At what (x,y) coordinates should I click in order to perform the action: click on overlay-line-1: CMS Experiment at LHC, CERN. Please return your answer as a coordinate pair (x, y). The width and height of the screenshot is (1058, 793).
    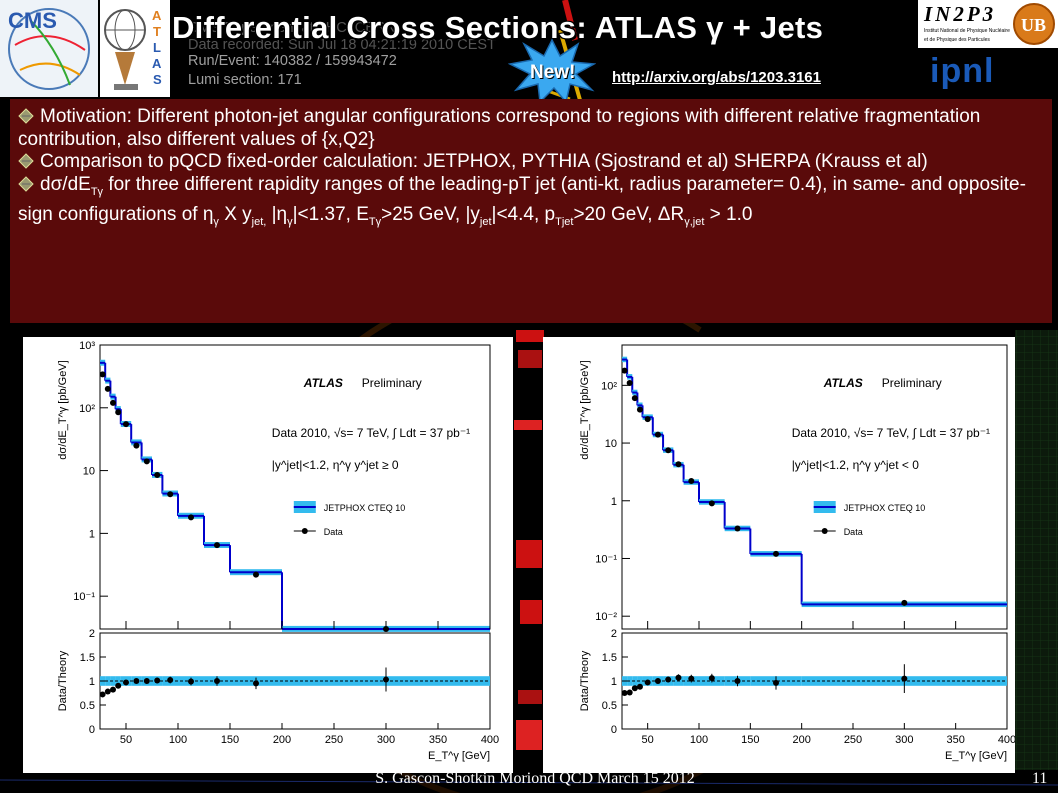
    Looking at the image, I should click on (292, 28).